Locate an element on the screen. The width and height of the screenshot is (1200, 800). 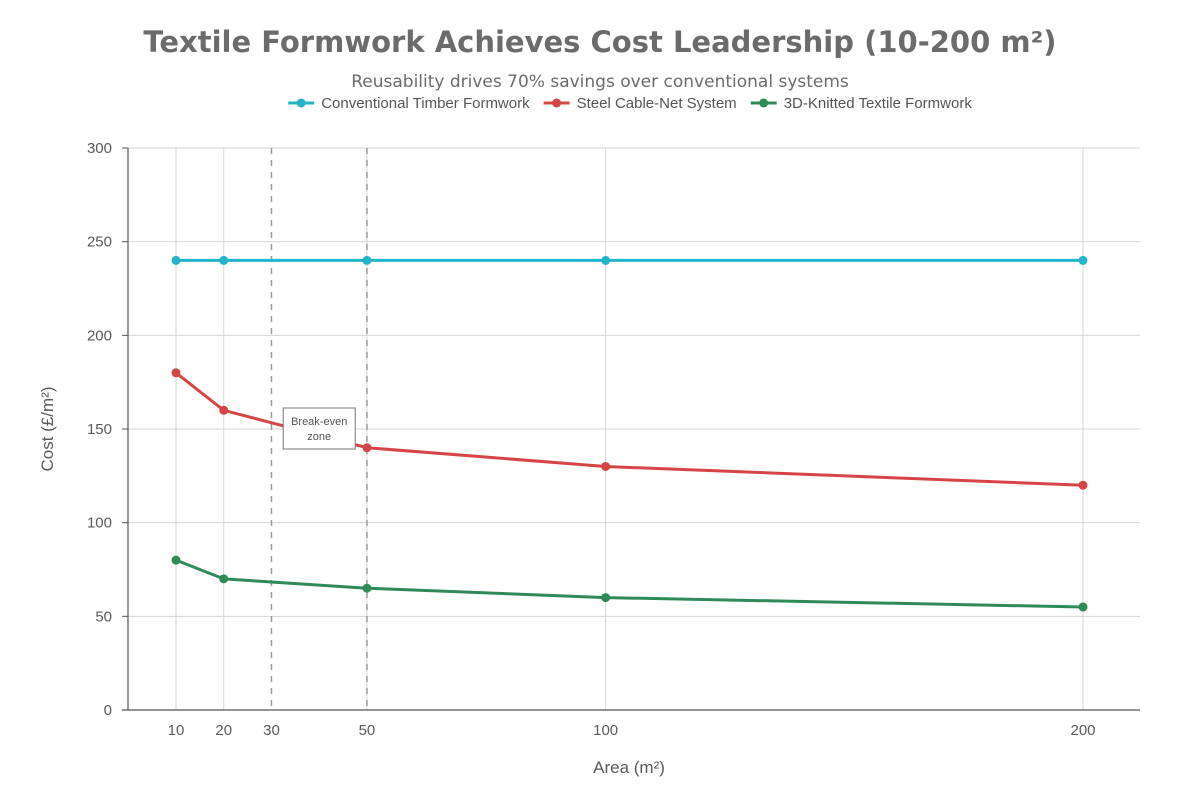
y-tick-label: 300 is located at coordinates (99, 148).